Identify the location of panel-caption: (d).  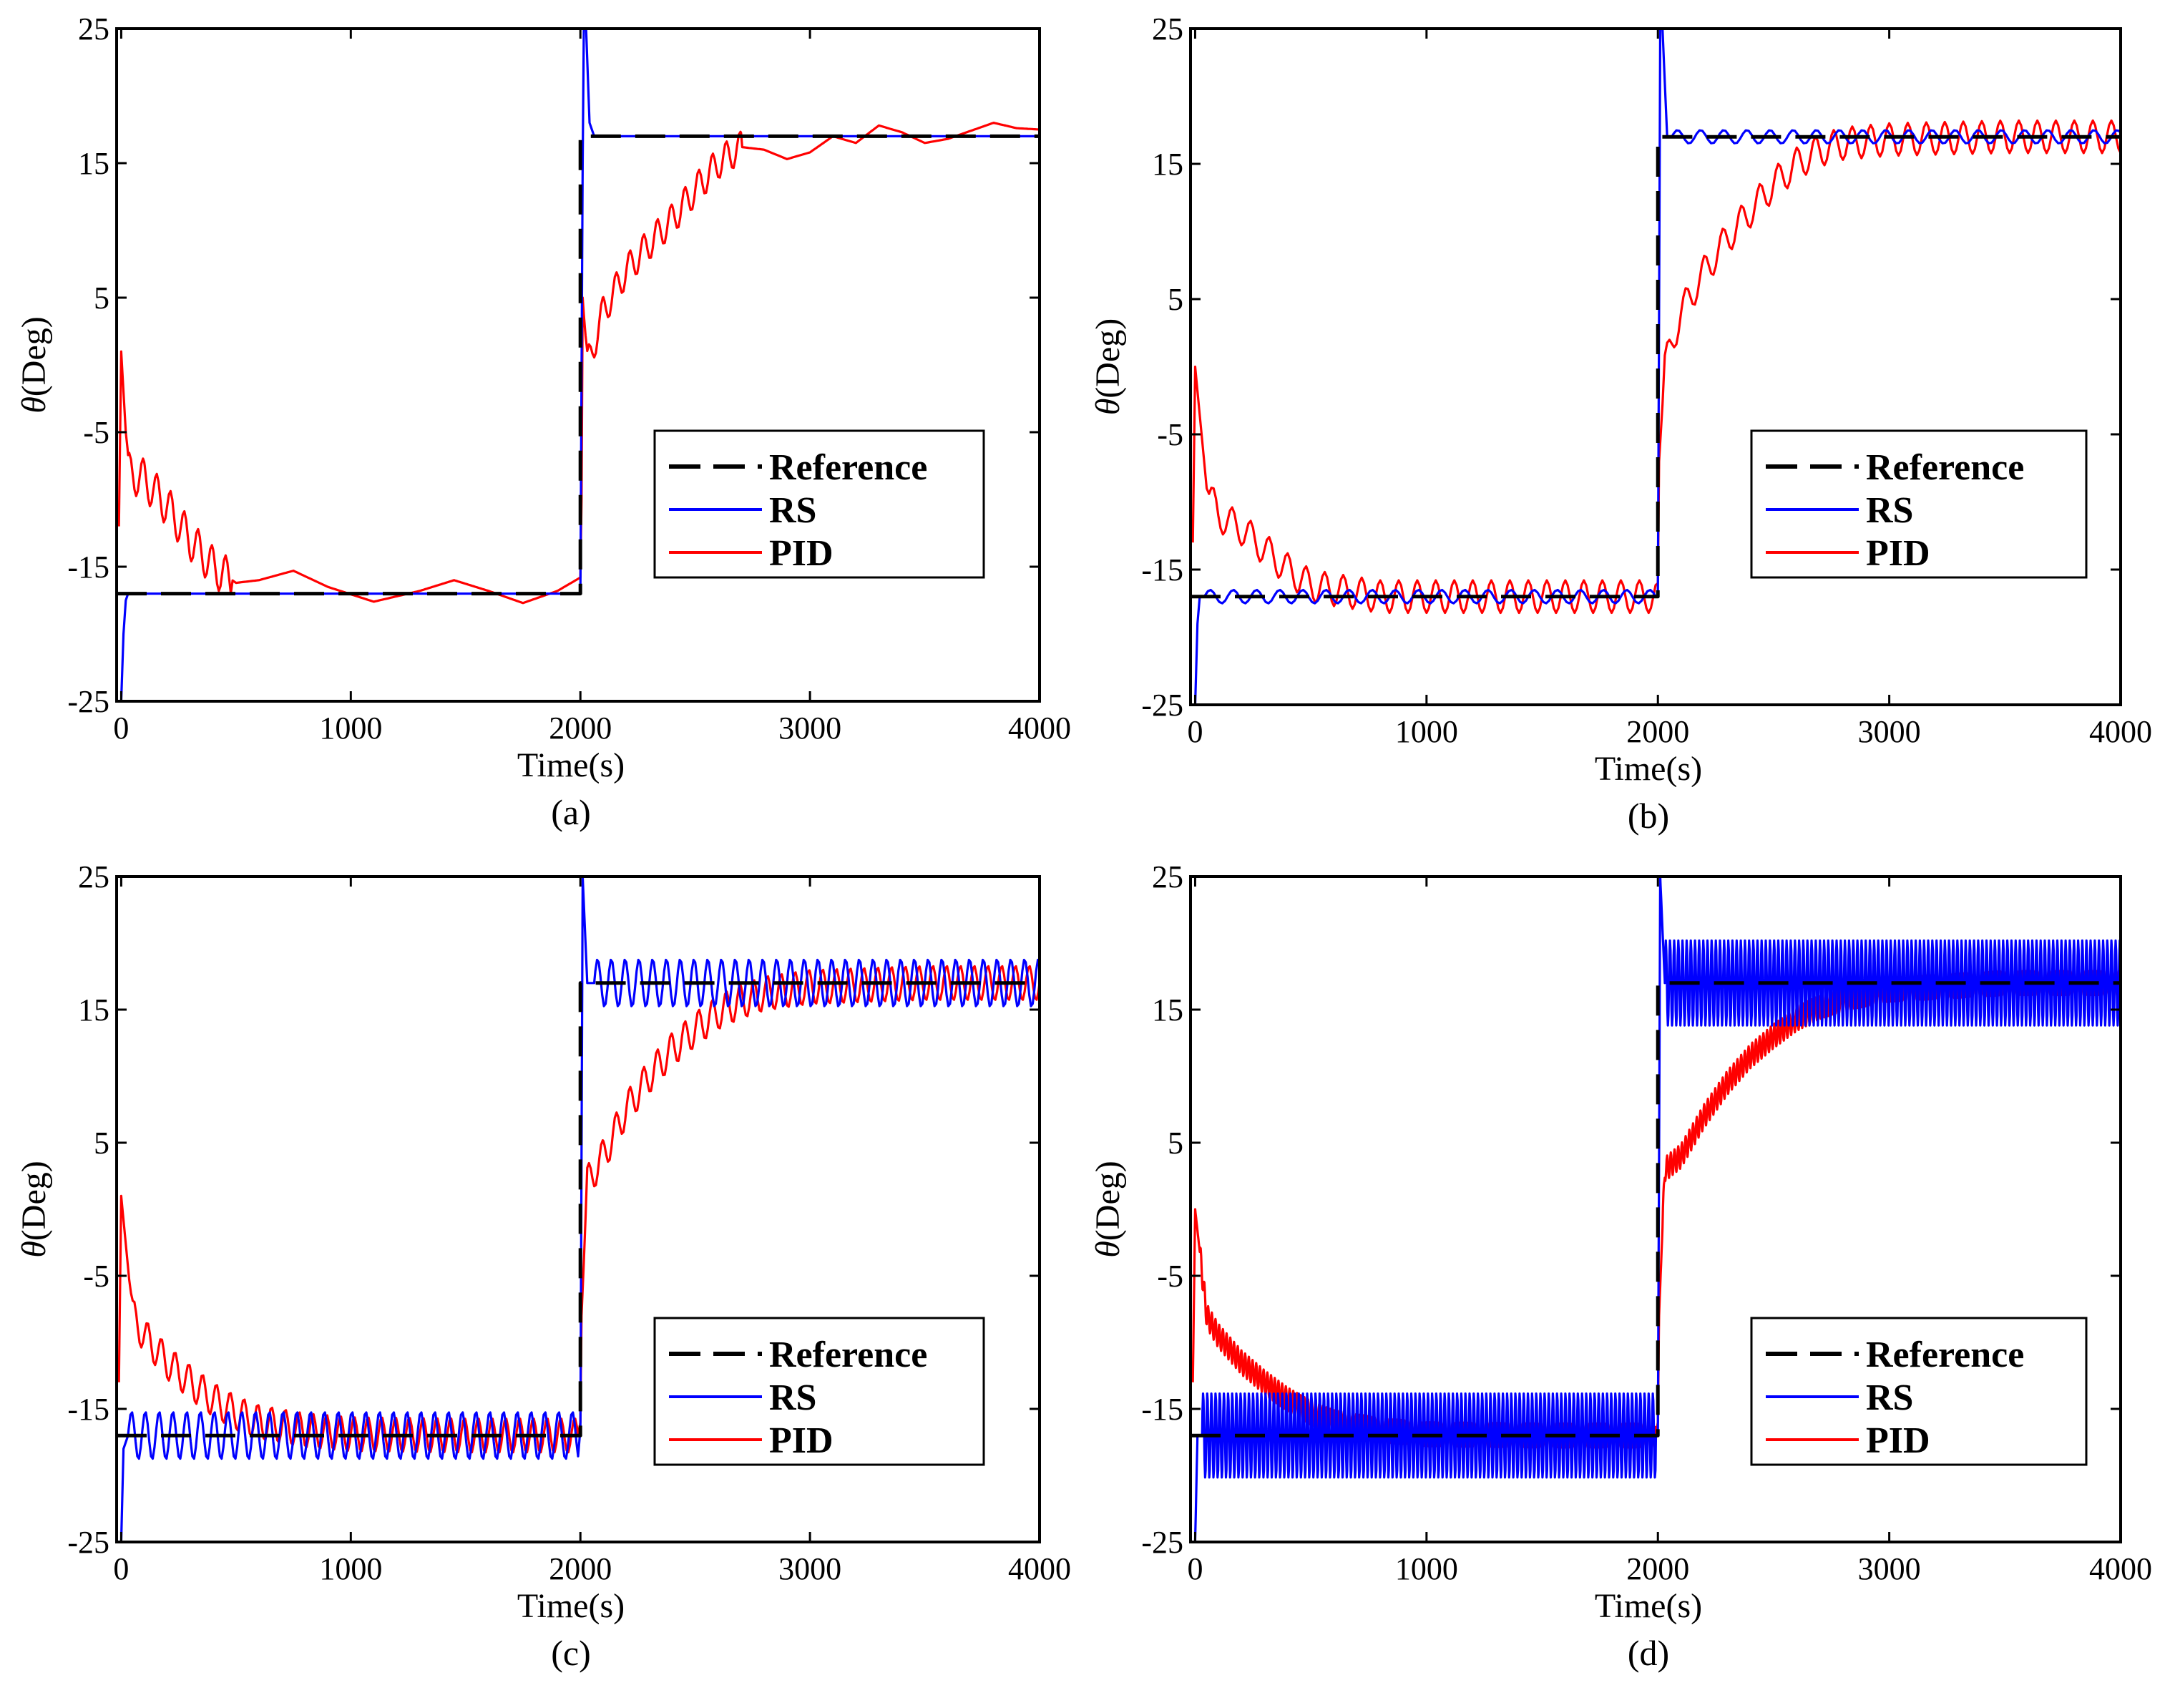
(1648, 1653).